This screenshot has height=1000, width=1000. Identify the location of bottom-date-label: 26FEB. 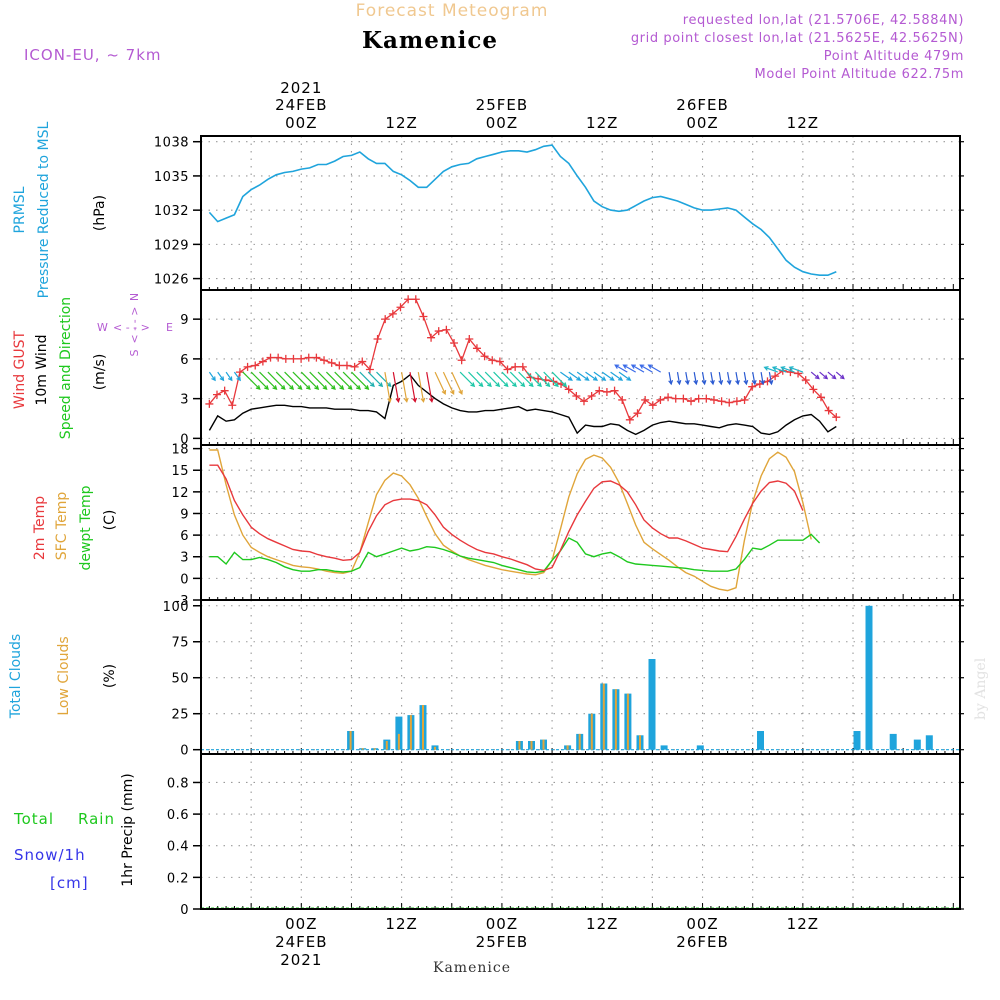
(702, 942).